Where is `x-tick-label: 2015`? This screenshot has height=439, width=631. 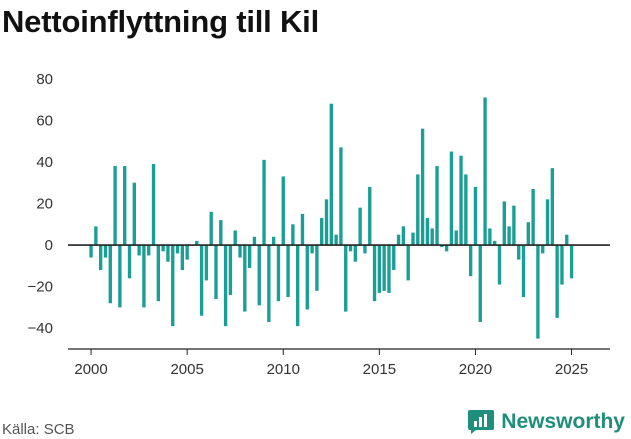 x-tick-label: 2015 is located at coordinates (379, 369).